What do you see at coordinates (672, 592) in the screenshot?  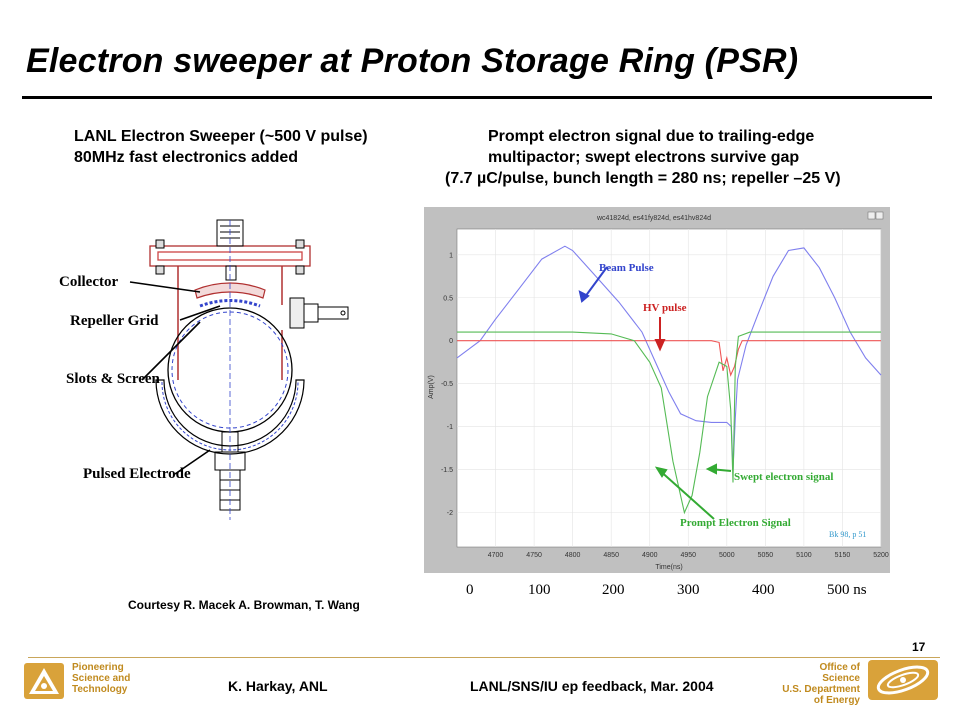 I see `time-axis-overlay: 0 100 200 300 400 500 ns` at bounding box center [672, 592].